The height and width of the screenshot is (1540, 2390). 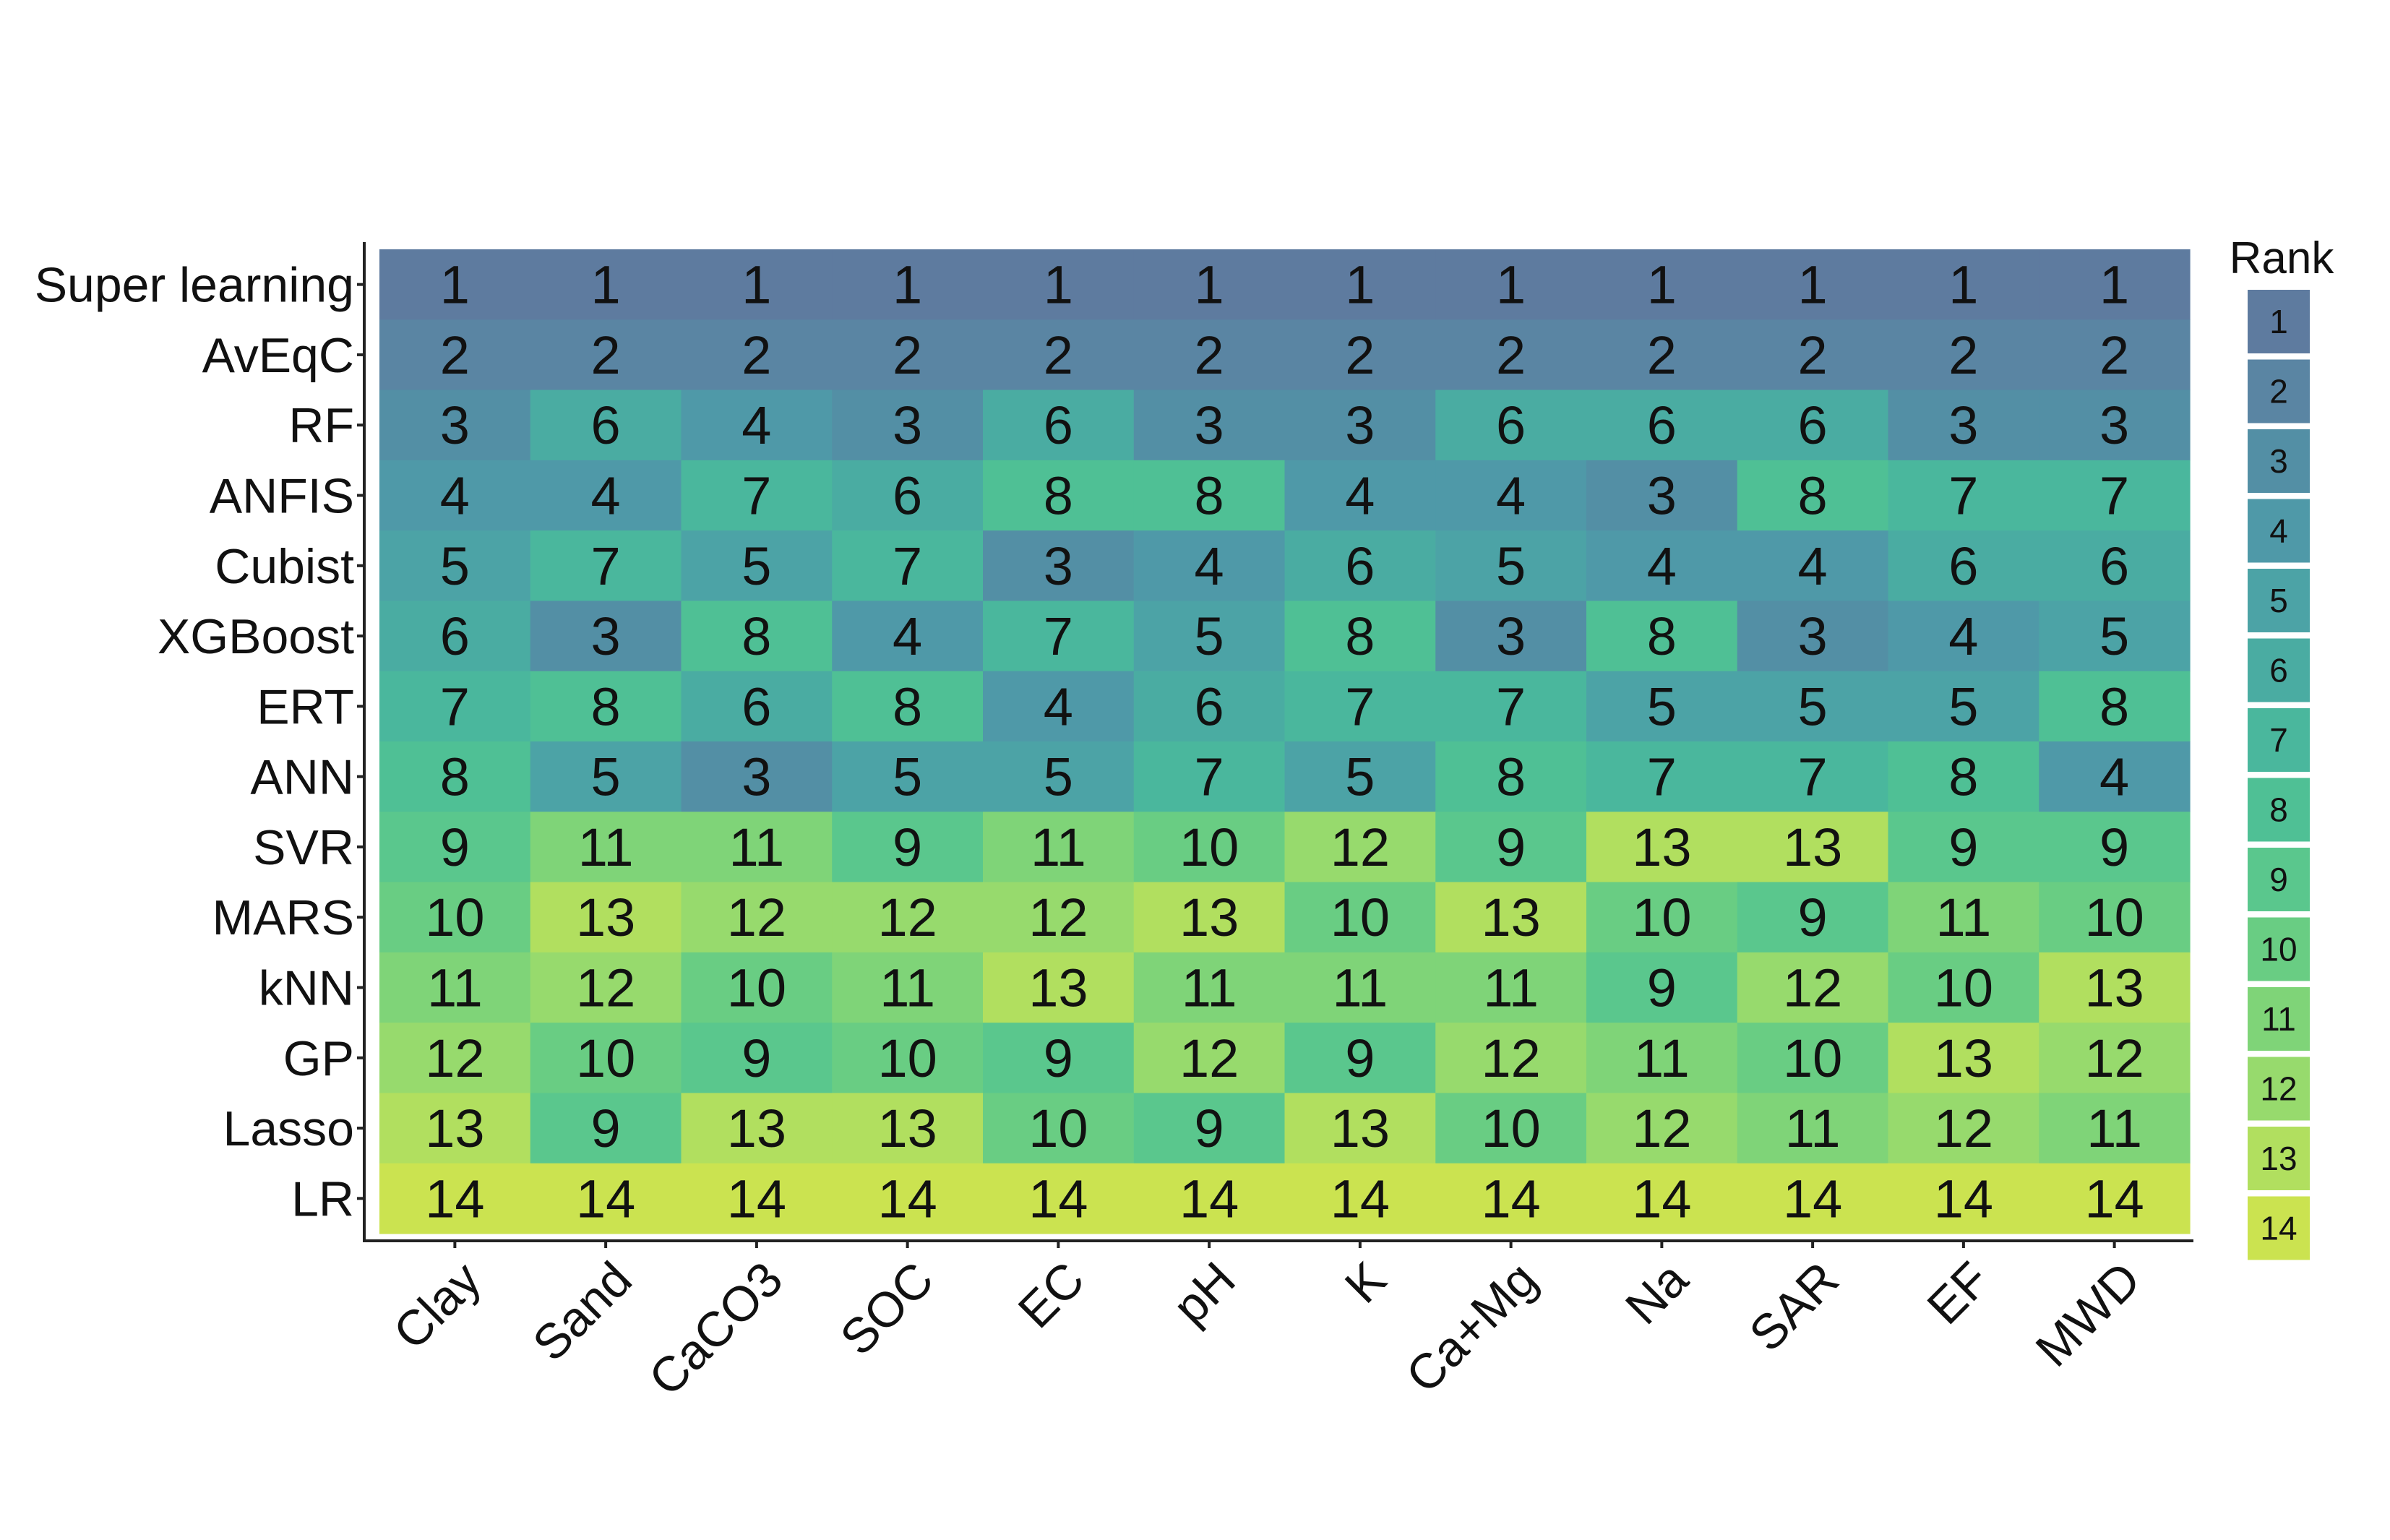 I want to click on cell-value-label: 14, so click(x=756, y=1199).